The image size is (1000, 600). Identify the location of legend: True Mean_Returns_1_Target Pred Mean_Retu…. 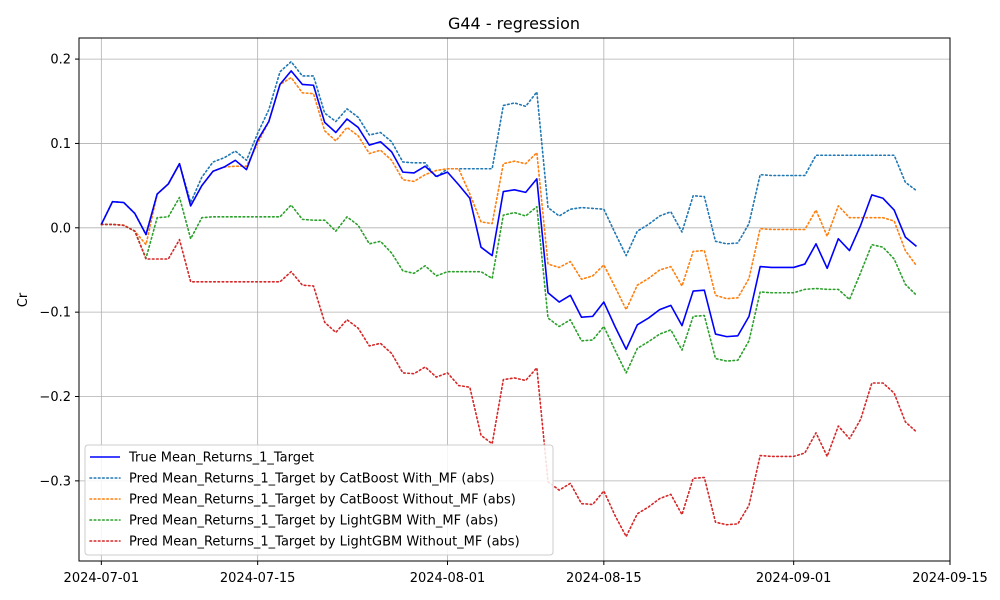
(319, 500).